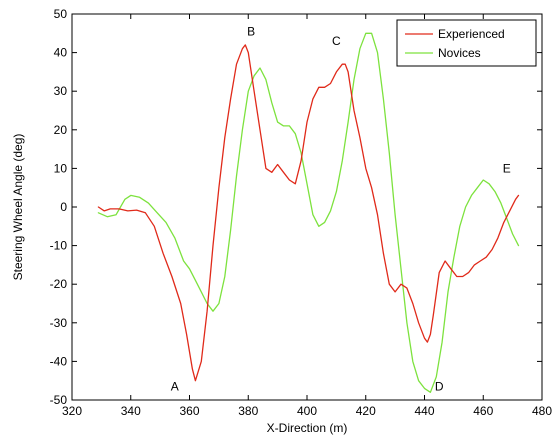 The height and width of the screenshot is (441, 555). I want to click on y-tick-label: -20, so click(59, 284).